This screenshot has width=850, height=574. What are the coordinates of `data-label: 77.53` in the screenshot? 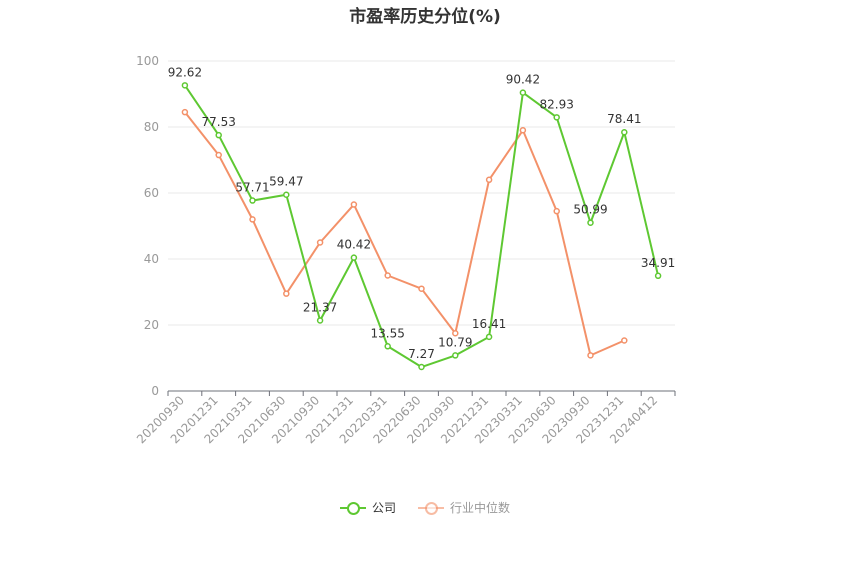 It's located at (219, 122).